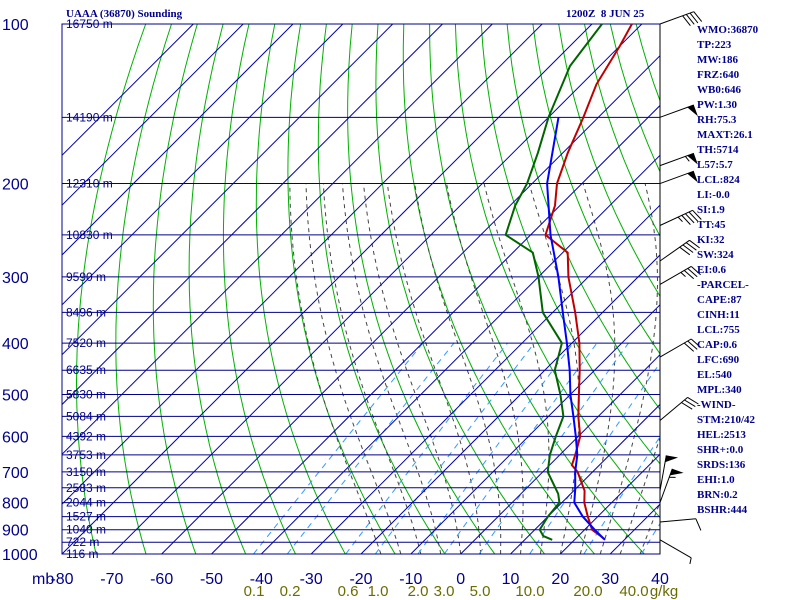 The height and width of the screenshot is (600, 800). I want to click on height-label: 9590 m, so click(86, 277).